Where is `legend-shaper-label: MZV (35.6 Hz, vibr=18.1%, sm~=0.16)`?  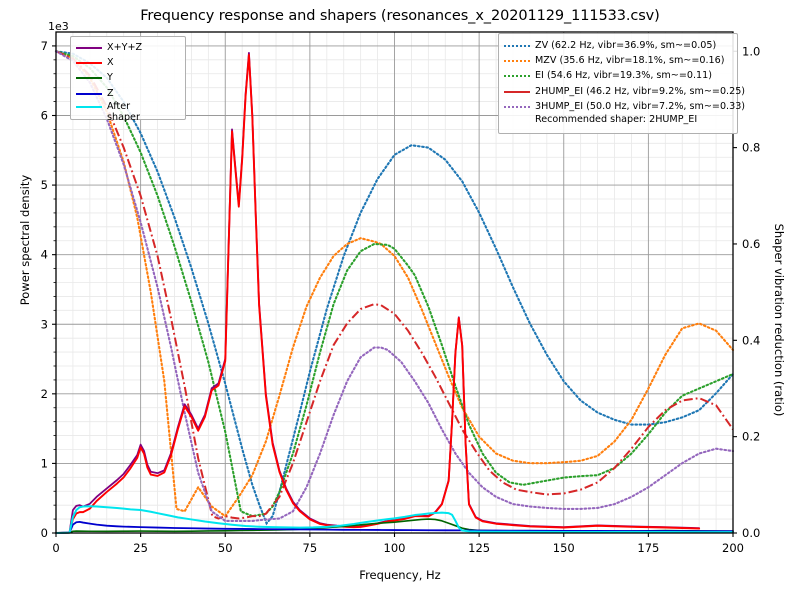
legend-shaper-label: MZV (35.6 Hz, vibr=18.1%, sm~=0.16) is located at coordinates (630, 61).